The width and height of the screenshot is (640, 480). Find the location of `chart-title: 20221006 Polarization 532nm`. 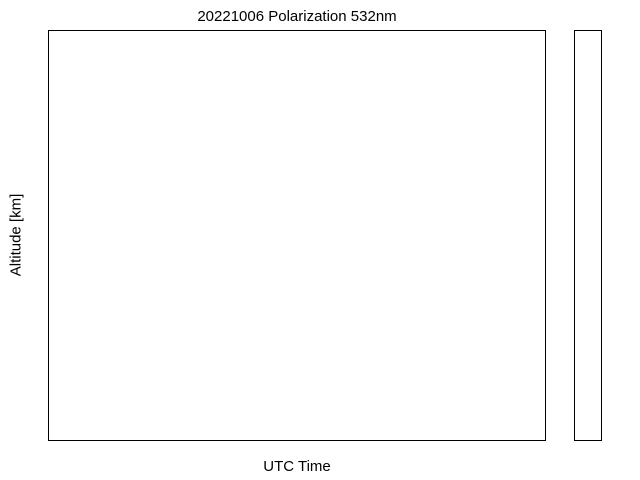

chart-title: 20221006 Polarization 532nm is located at coordinates (297, 16).